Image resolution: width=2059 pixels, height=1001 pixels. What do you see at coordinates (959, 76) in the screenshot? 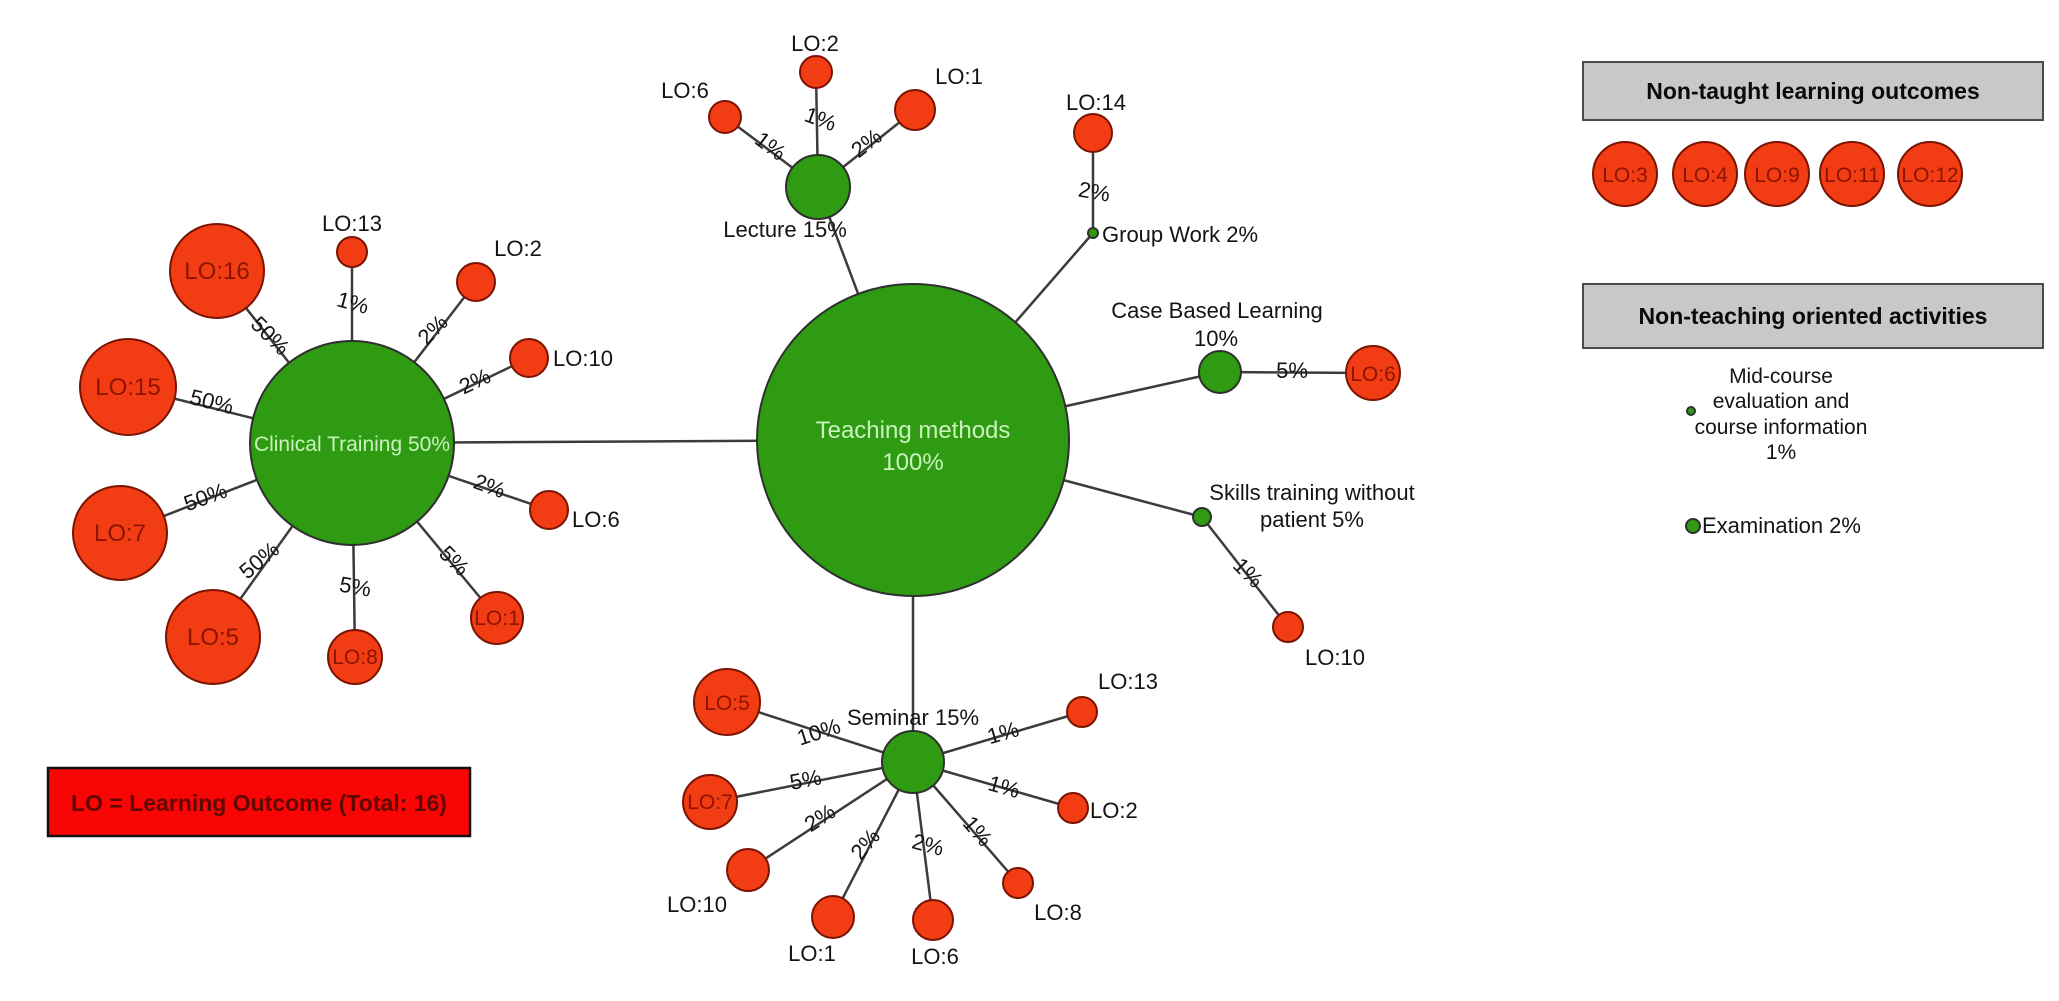
I see `lecture-lo1-label: LO:1` at bounding box center [959, 76].